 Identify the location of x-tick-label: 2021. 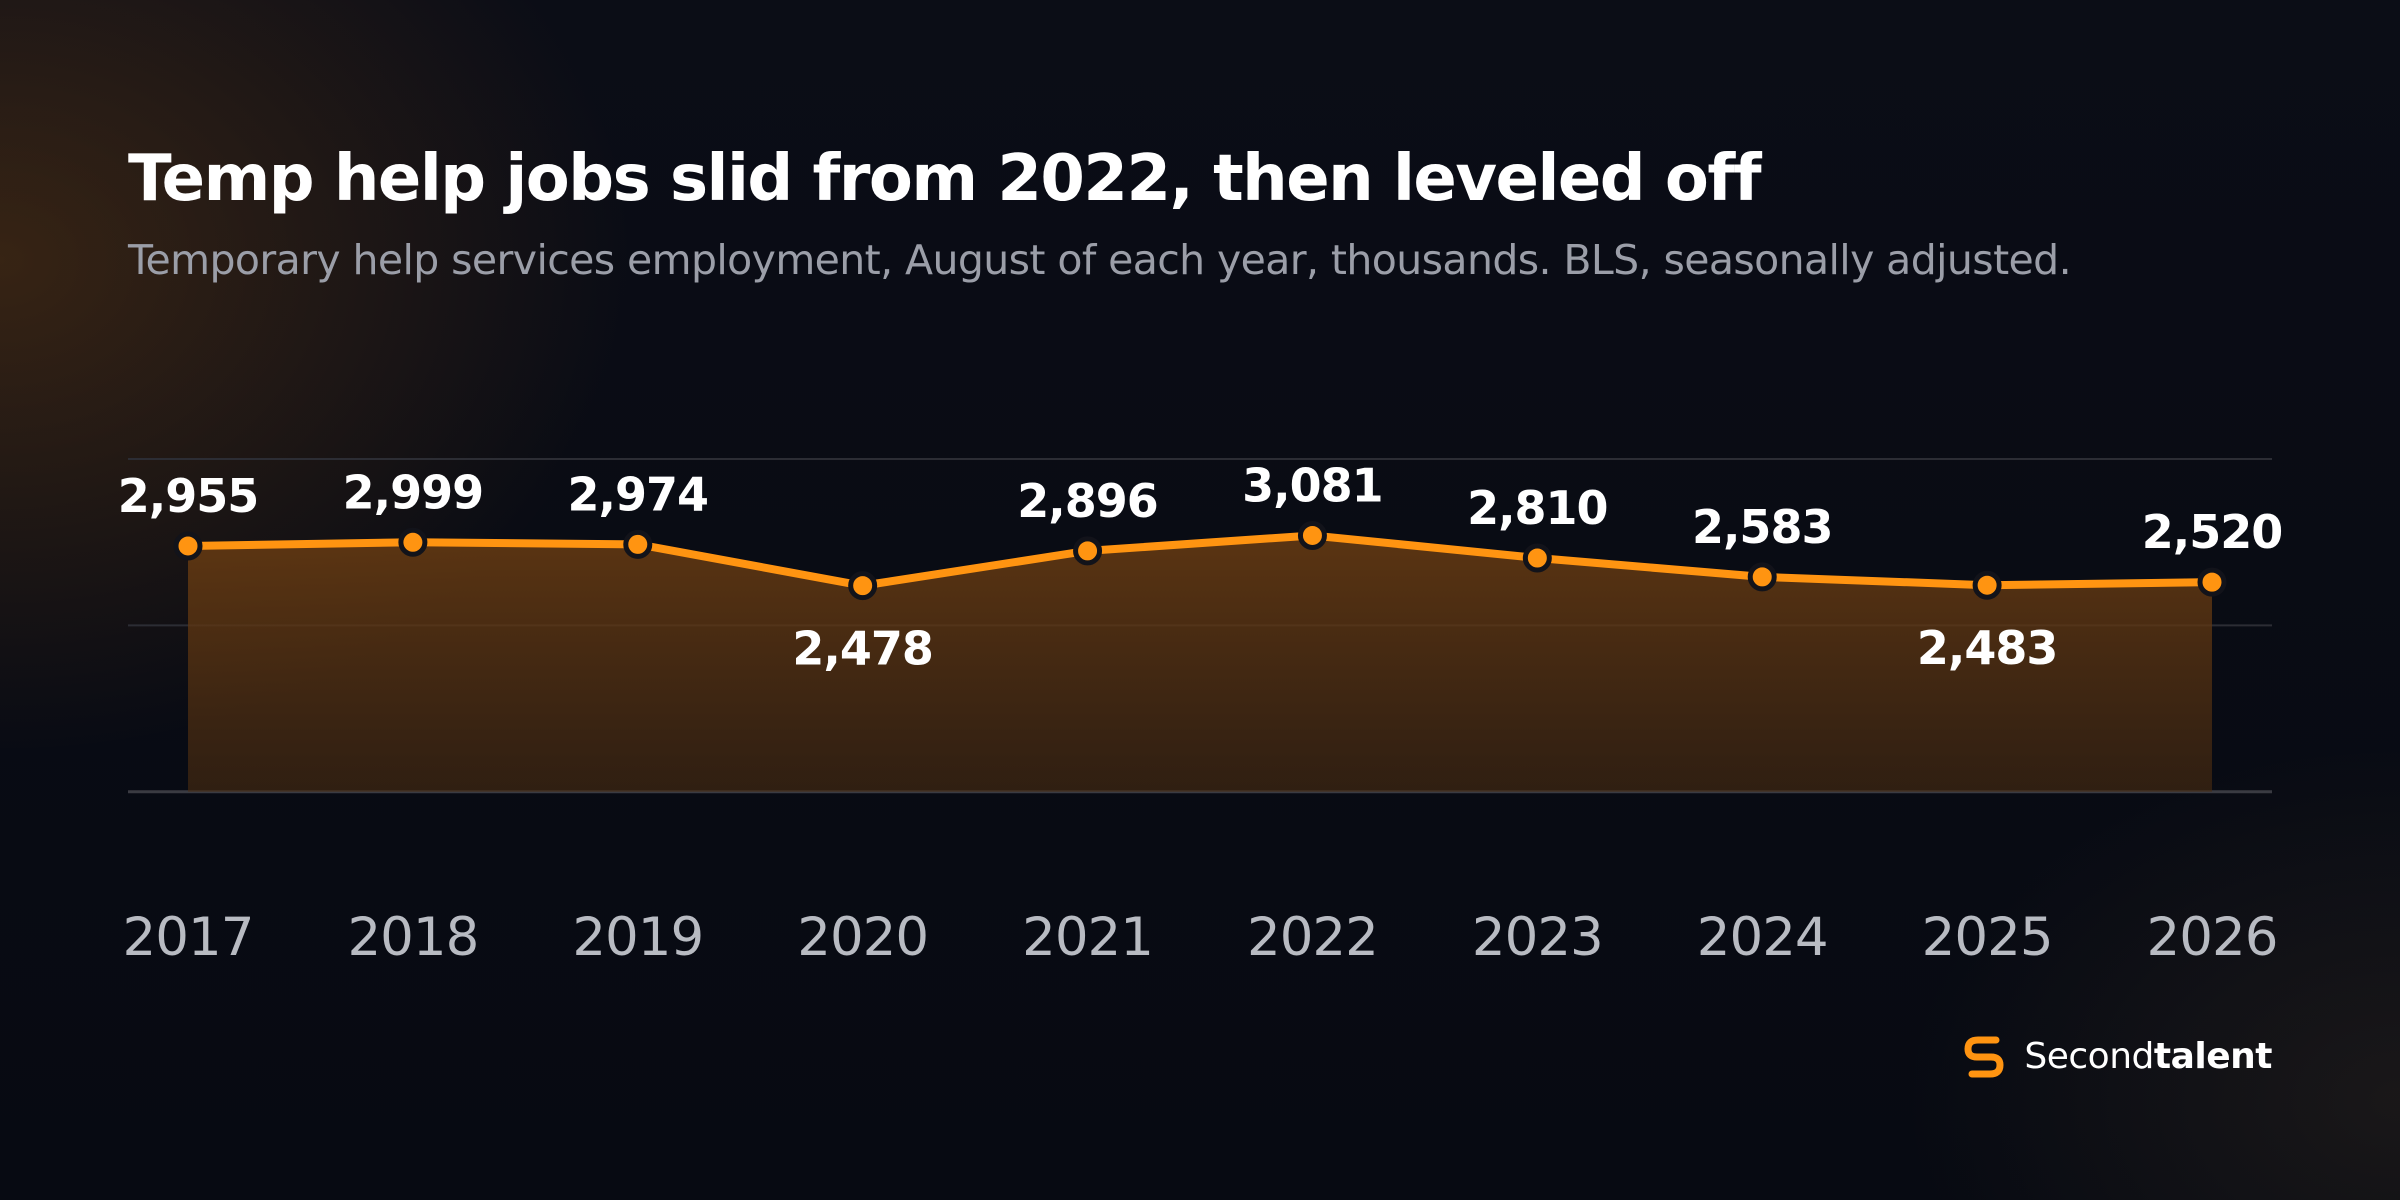
(1087, 937).